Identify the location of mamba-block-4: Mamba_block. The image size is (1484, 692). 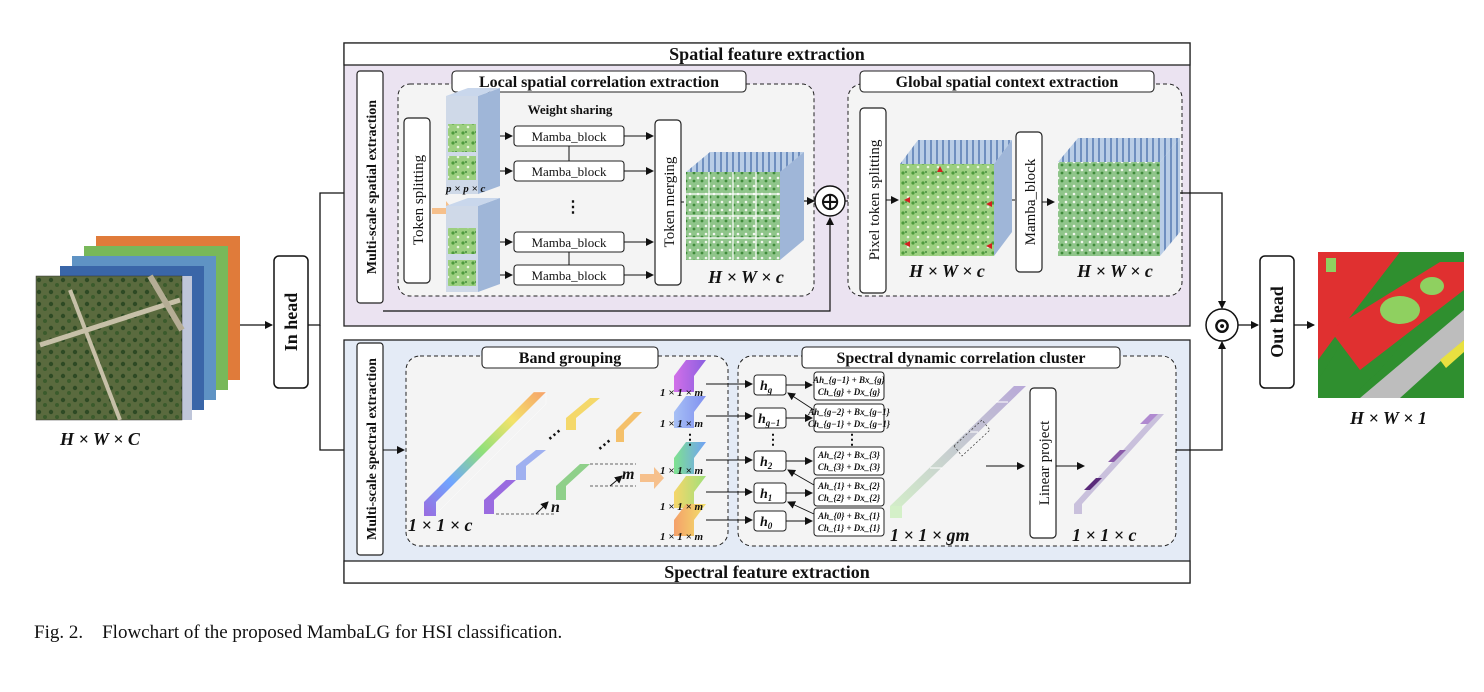
(569, 275).